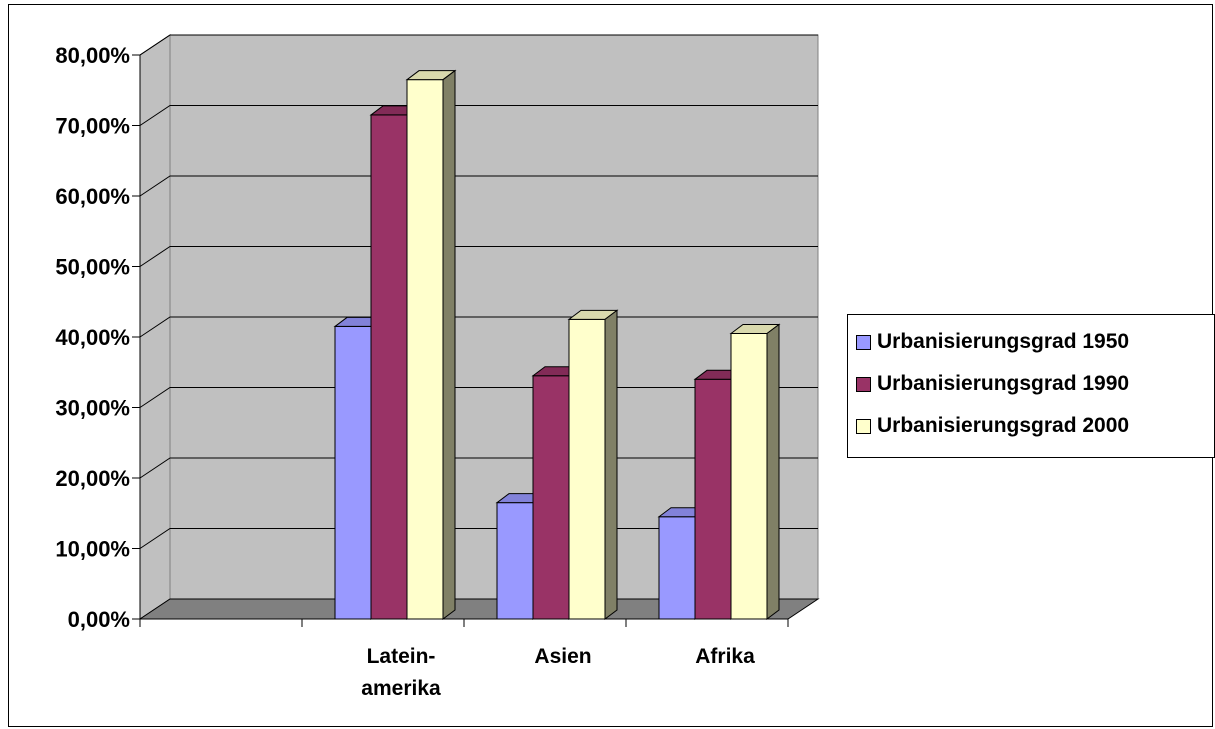 The height and width of the screenshot is (729, 1215). What do you see at coordinates (1003, 341) in the screenshot?
I see `legend-label-1950: Urbanisierungsgrad 1950` at bounding box center [1003, 341].